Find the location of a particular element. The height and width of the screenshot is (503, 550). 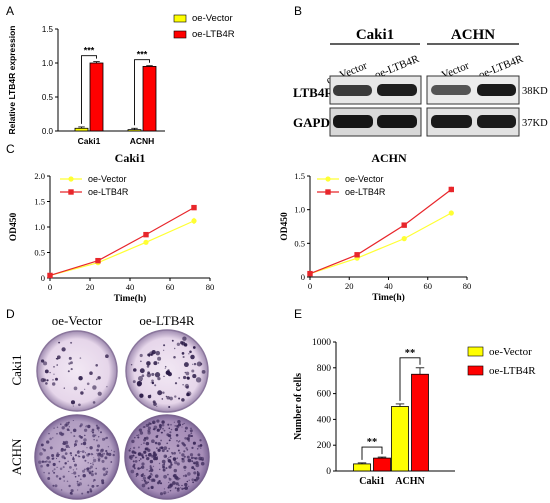

blot-cell-line-achn: ACHN is located at coordinates (473, 35).